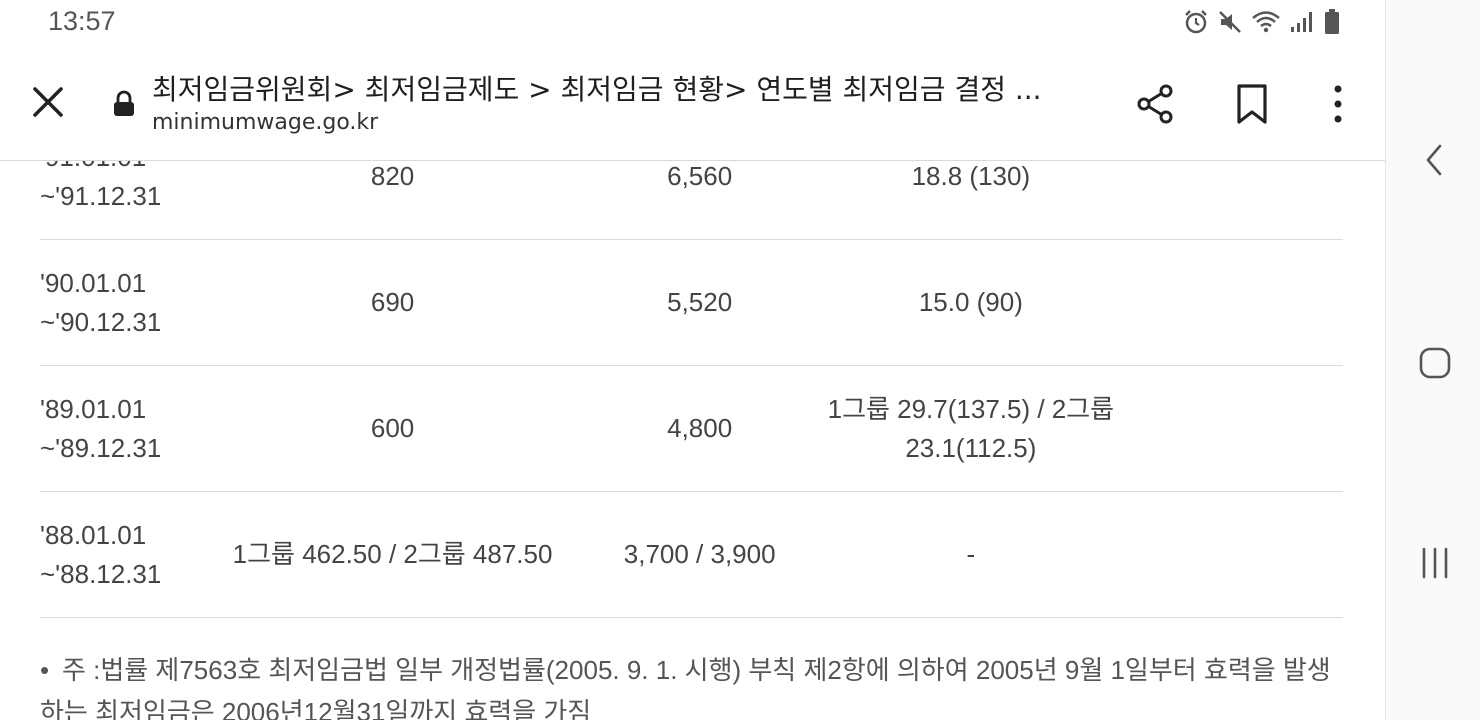 The width and height of the screenshot is (1480, 720). What do you see at coordinates (101, 554) in the screenshot?
I see `period-cell: '88.01.01 ~'88.12.31` at bounding box center [101, 554].